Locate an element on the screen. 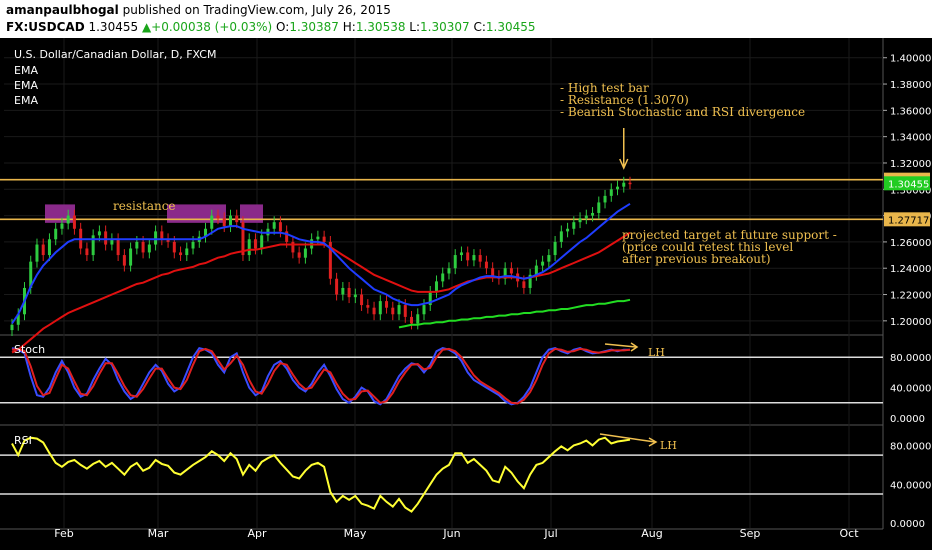  chart-title: U.S. Dollar/Canadian Dollar, D, FXCM is located at coordinates (115, 54).